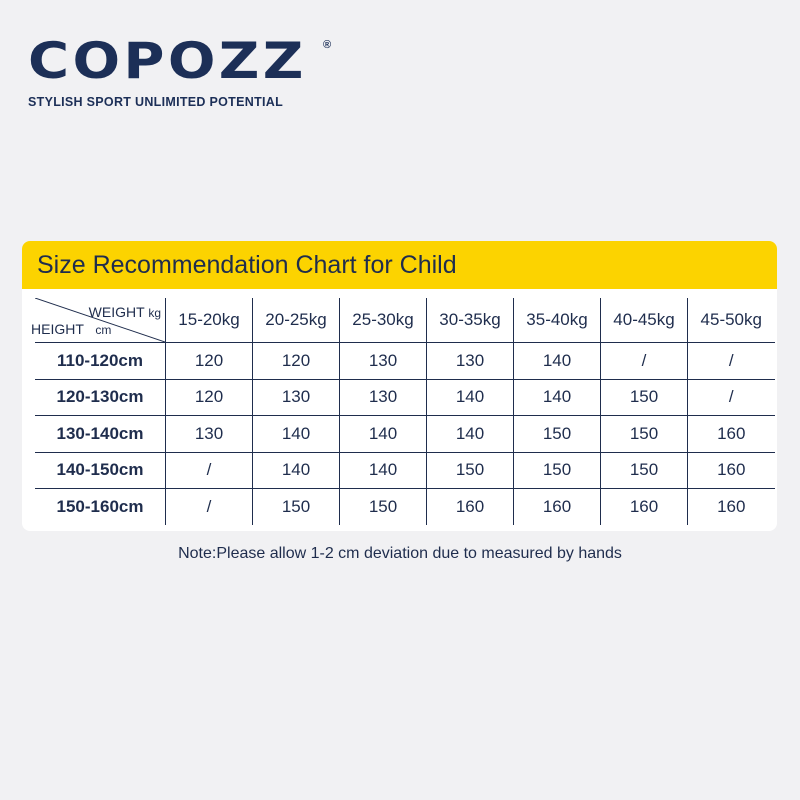  I want to click on table-row: 140-150cm/140 140 150 150 150 160, so click(405, 470).